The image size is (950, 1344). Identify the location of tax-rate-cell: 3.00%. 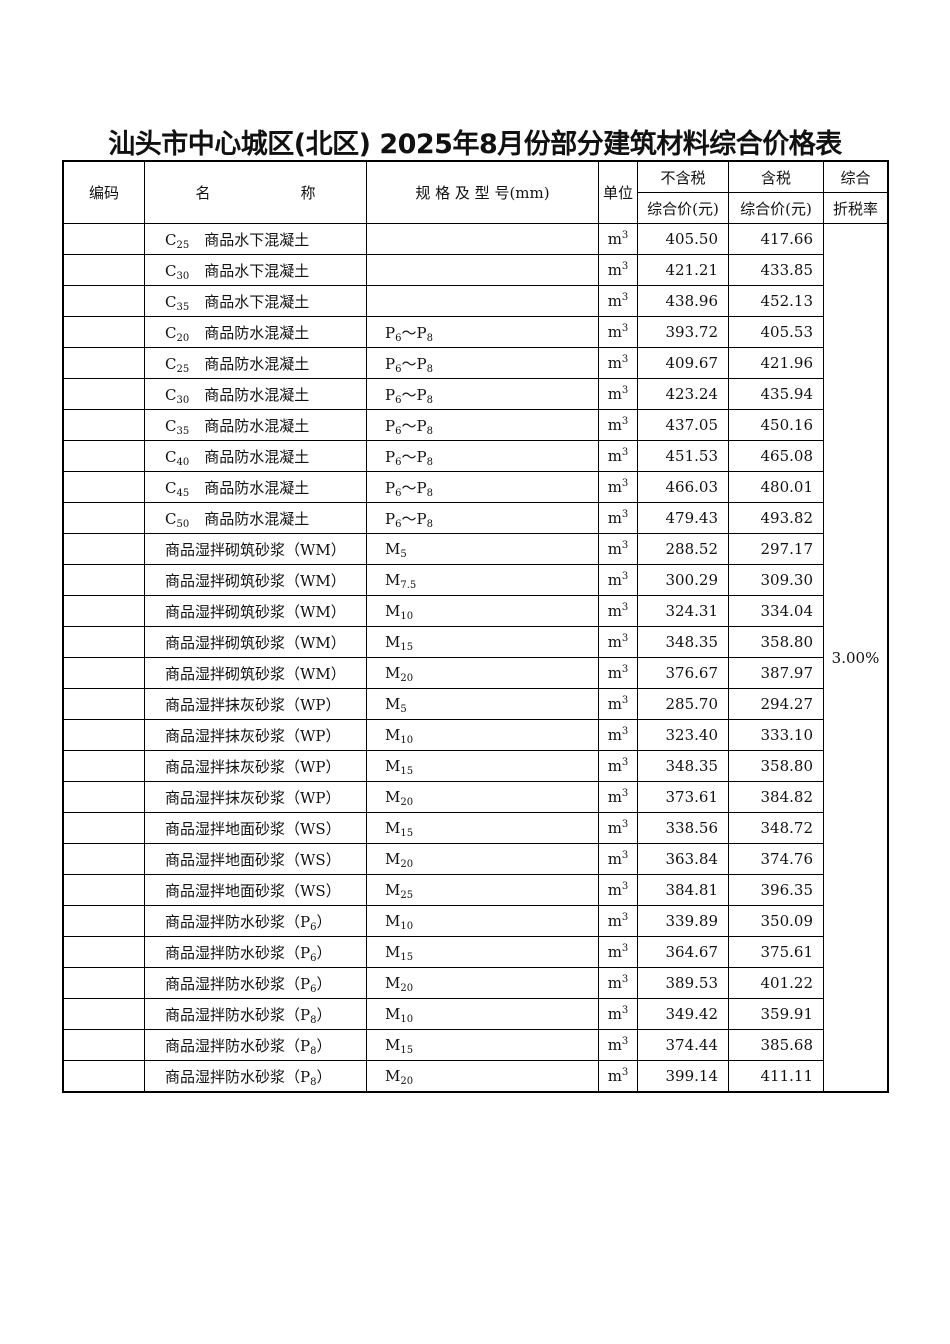
(856, 658).